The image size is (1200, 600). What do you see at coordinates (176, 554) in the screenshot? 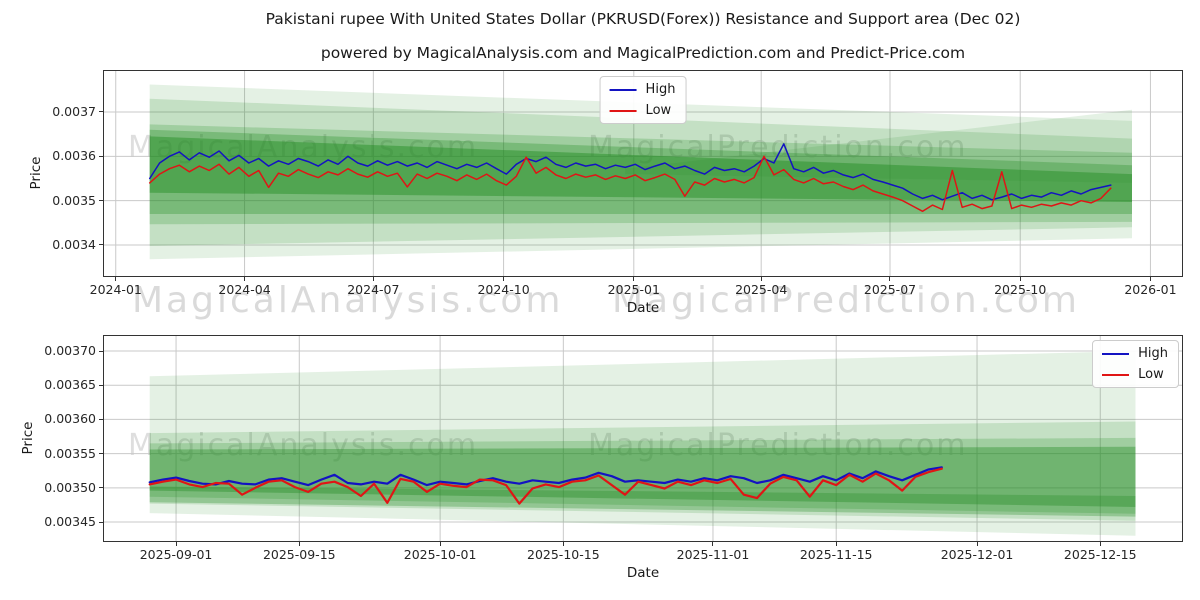
I see `x-tick-label: 2025-09-01` at bounding box center [176, 554].